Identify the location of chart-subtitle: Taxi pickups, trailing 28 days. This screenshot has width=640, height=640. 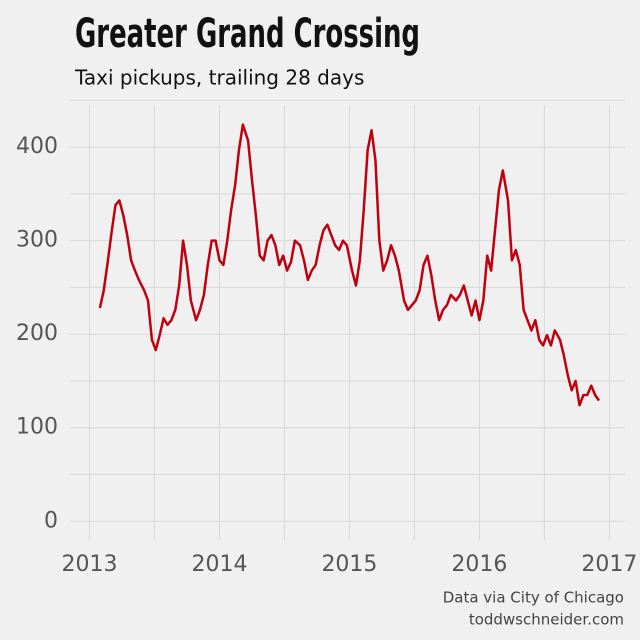
(219, 78).